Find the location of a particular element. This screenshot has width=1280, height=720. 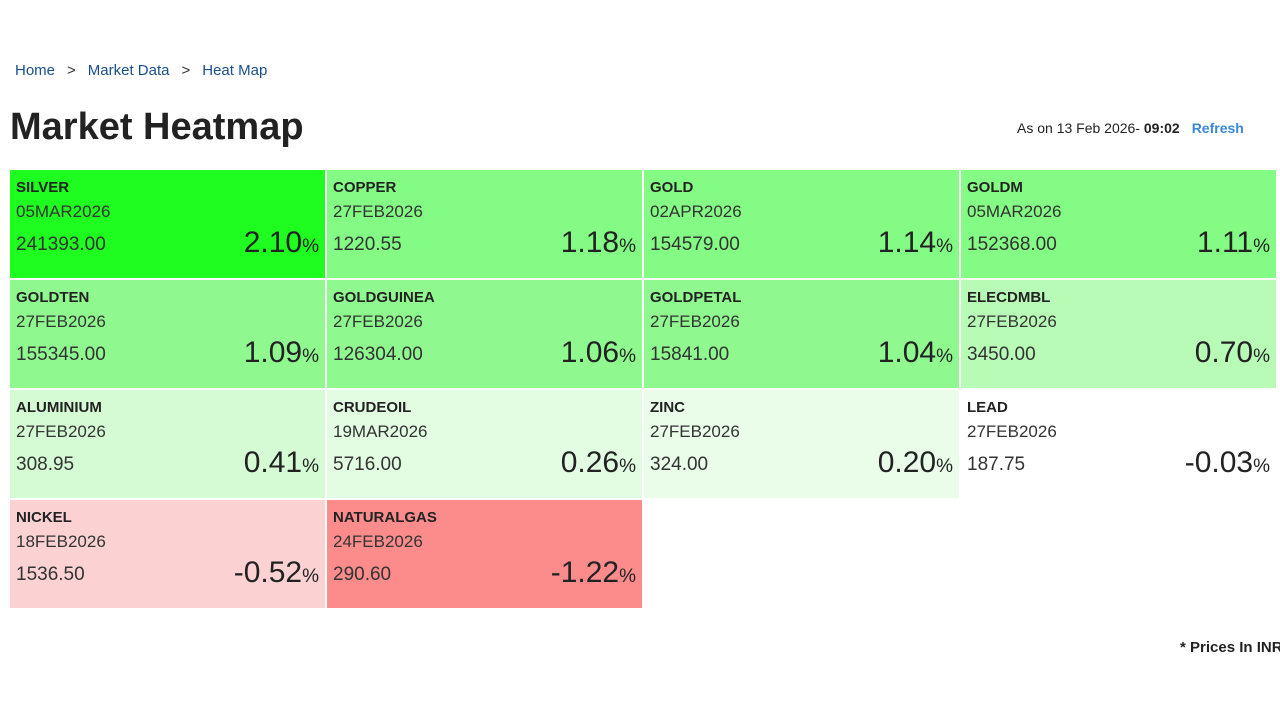

change: 1.11% is located at coordinates (1233, 243).